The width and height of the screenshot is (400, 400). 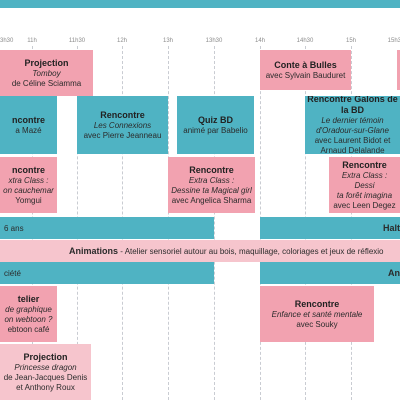 What do you see at coordinates (330, 273) in the screenshot?
I see `band-animations-right: An` at bounding box center [330, 273].